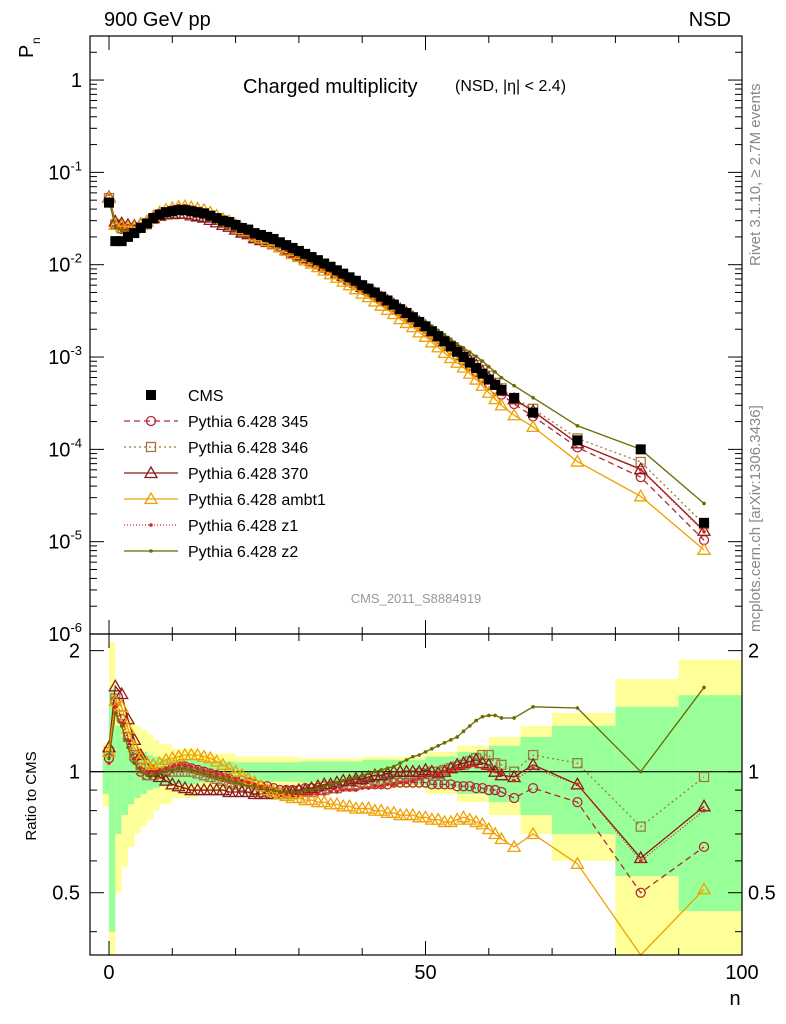 Image resolution: width=786 pixels, height=1024 pixels. What do you see at coordinates (108, 973) in the screenshot?
I see `x-tick-label: 0` at bounding box center [108, 973].